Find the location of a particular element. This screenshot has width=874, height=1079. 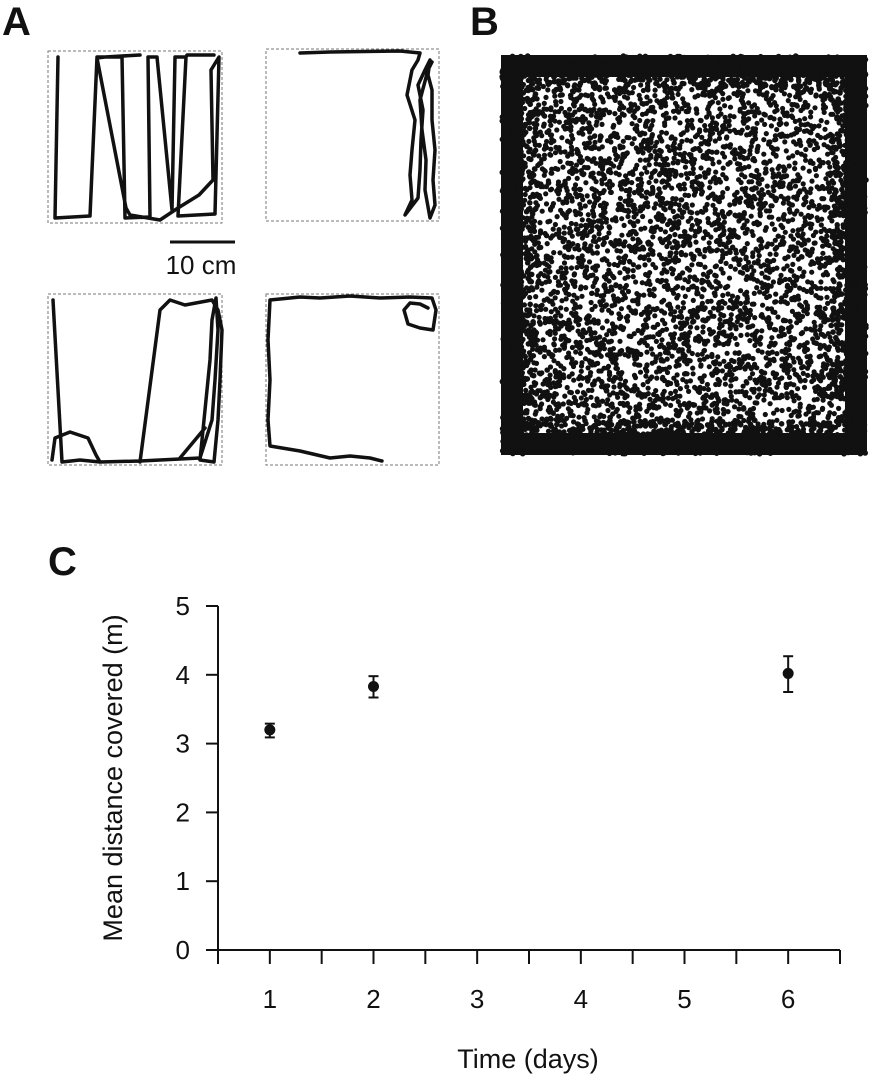

panel-label-c: C is located at coordinates (62, 562).